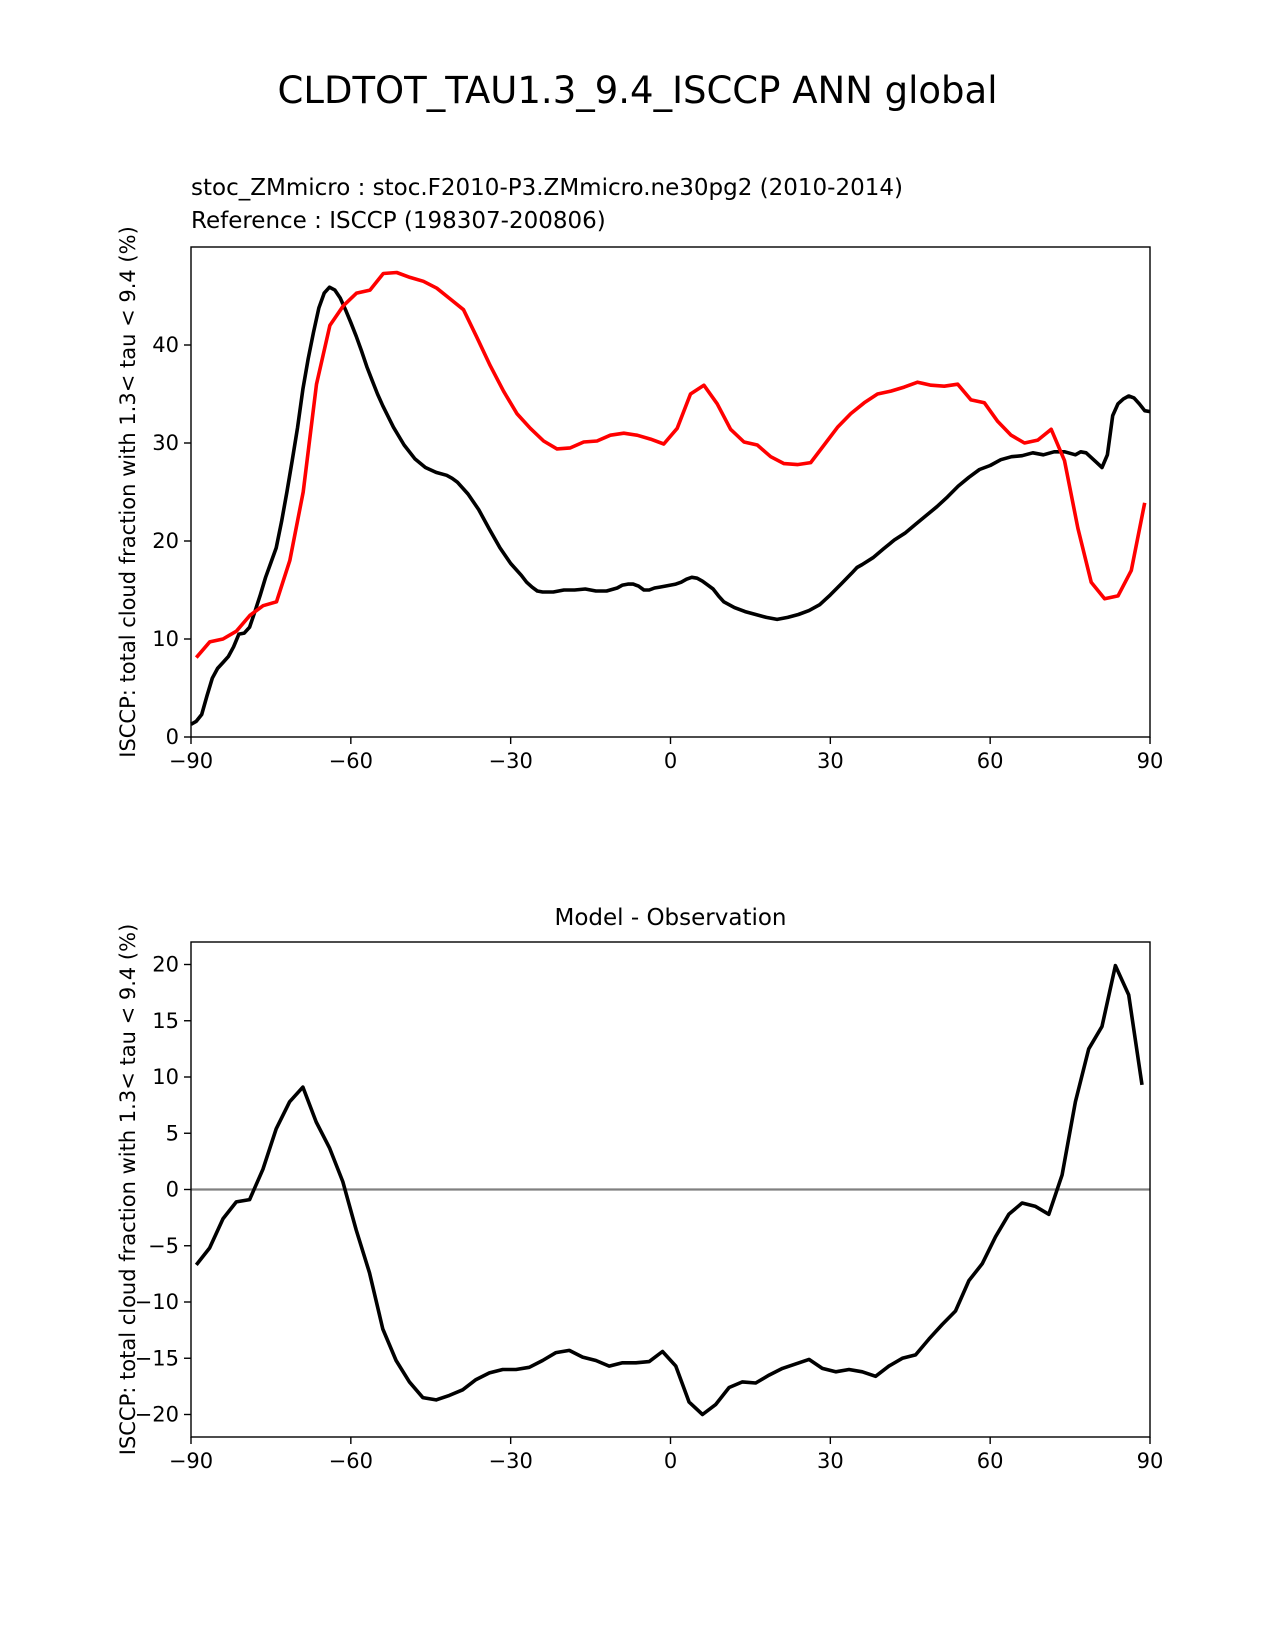  I want to click on y-tick-label: 15, so click(165, 1021).